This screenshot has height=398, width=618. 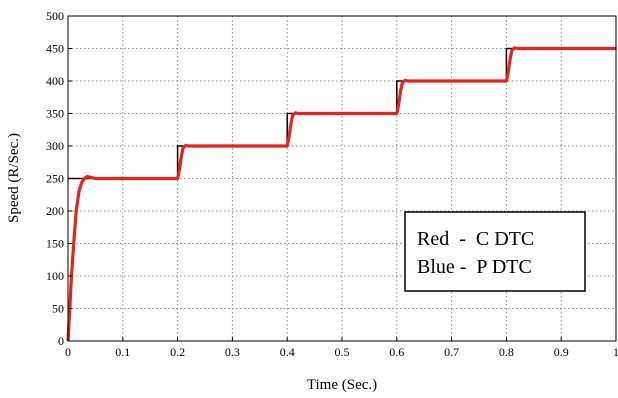 I want to click on y-tick-label: 500, so click(x=55, y=16).